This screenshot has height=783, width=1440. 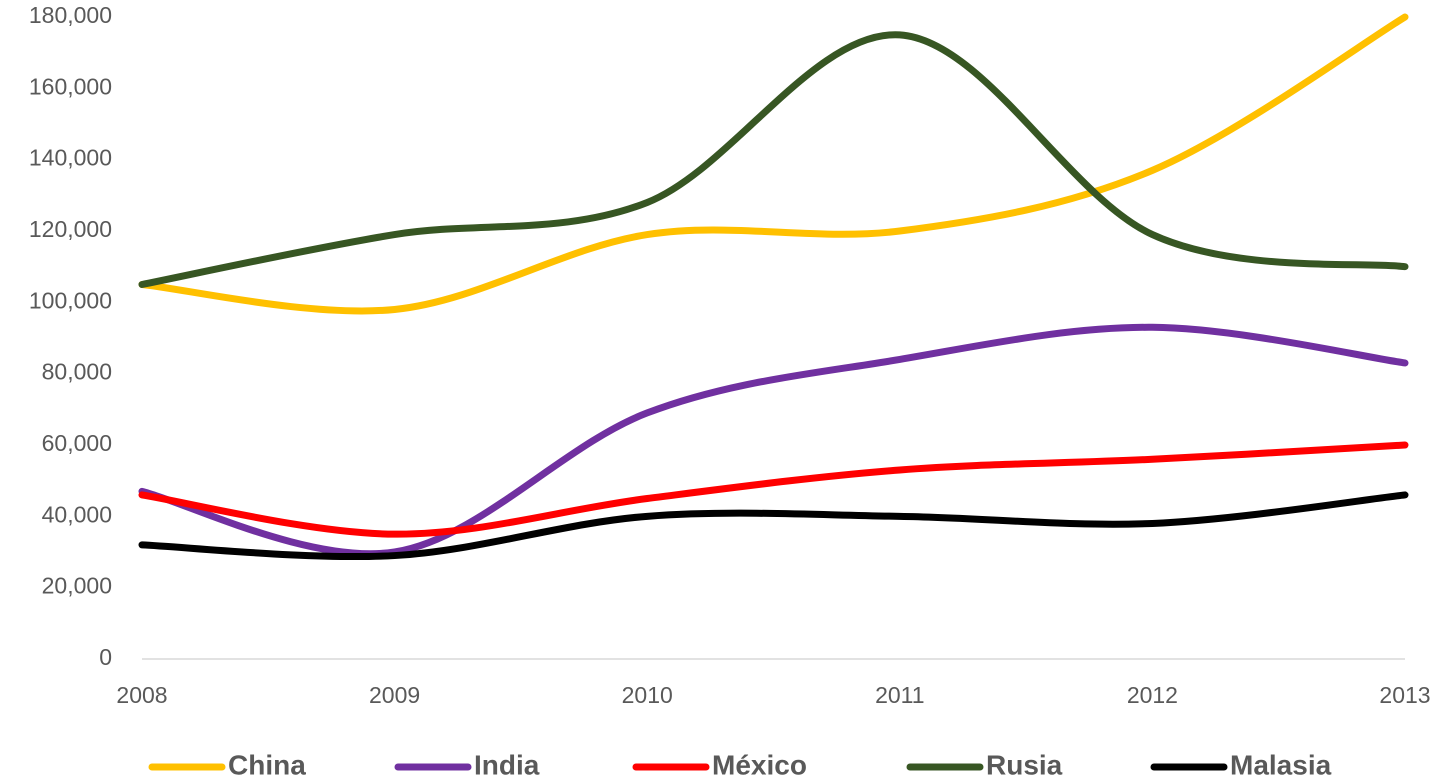 What do you see at coordinates (394, 695) in the screenshot?
I see `x-tick-label: 2009` at bounding box center [394, 695].